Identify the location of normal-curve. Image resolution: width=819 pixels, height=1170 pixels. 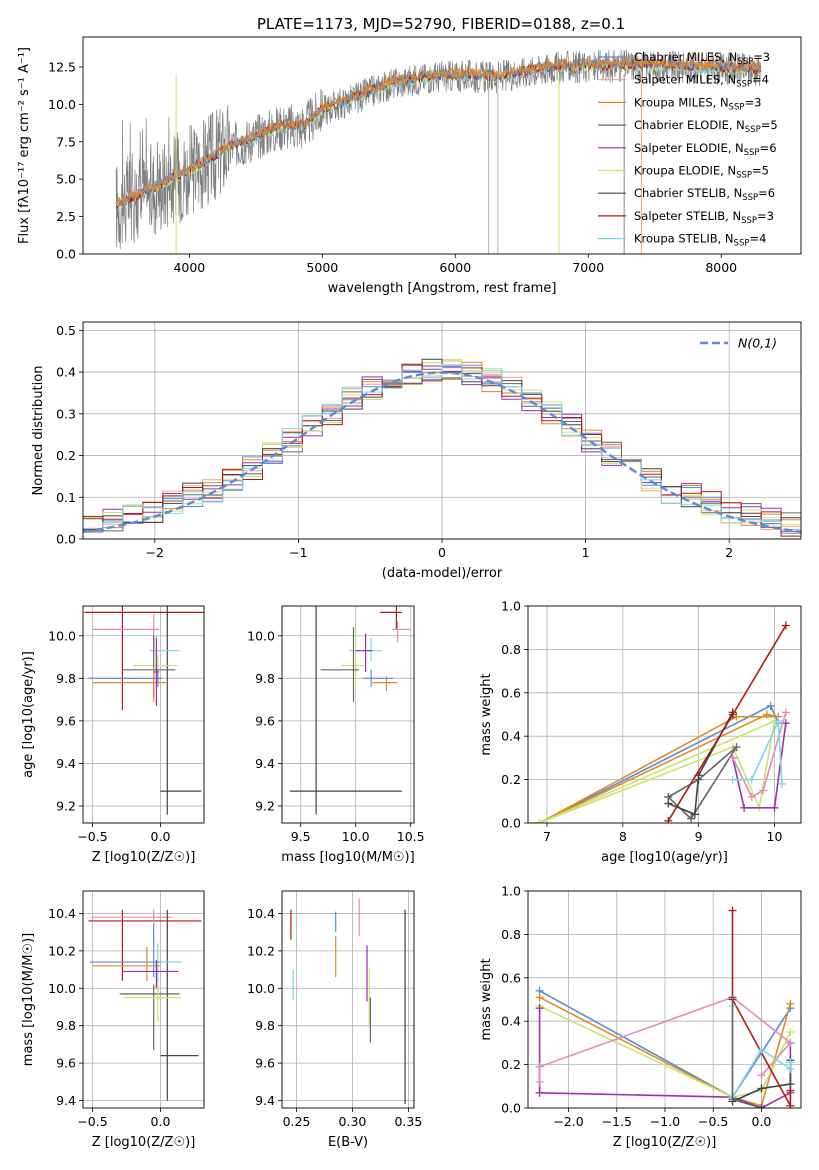
(442, 452).